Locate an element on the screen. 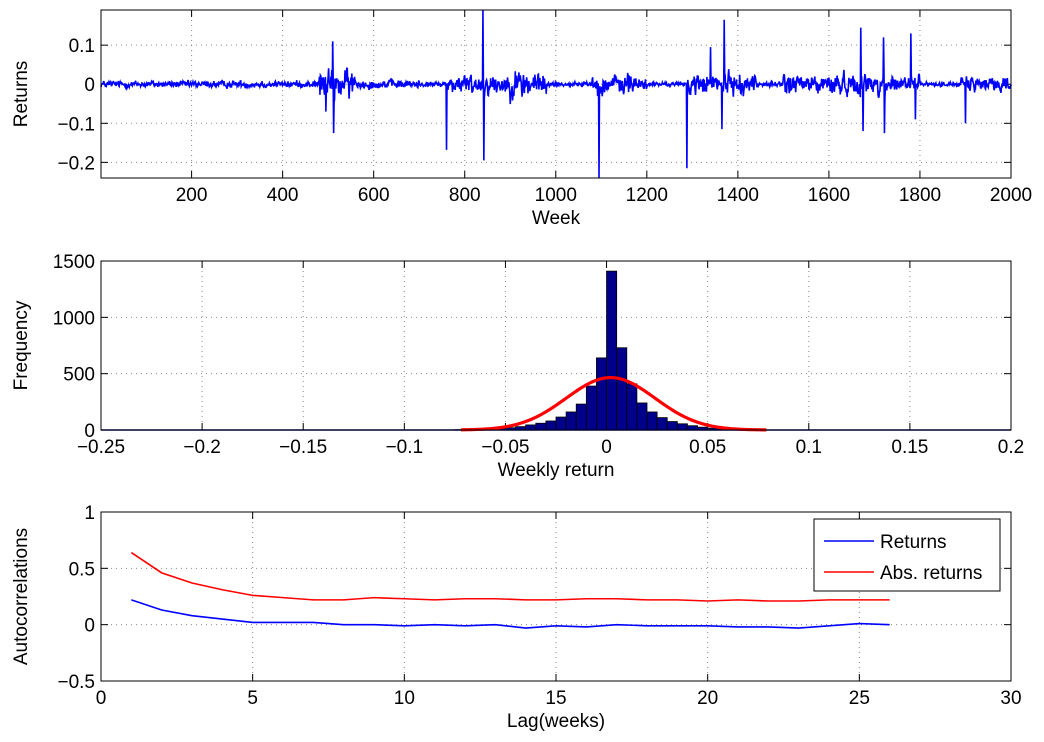  x-tick-label: 20 is located at coordinates (707, 698).